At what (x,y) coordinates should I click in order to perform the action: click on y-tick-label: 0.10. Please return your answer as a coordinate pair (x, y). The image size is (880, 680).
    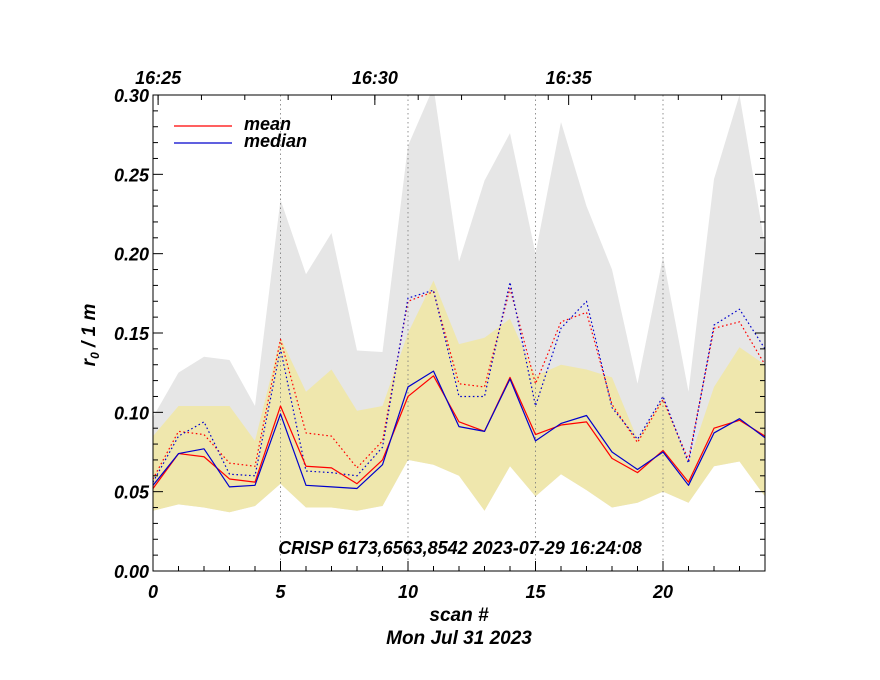
    Looking at the image, I should click on (131, 413).